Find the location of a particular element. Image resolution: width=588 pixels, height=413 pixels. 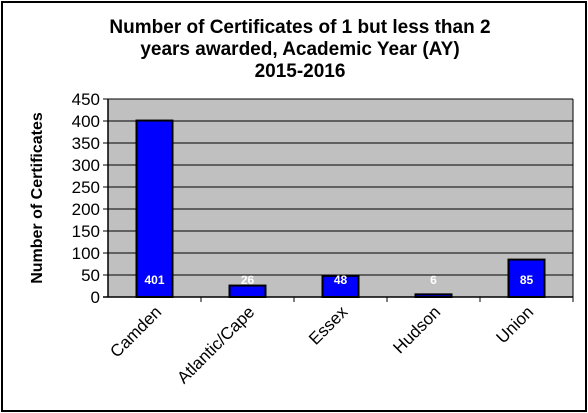

data-label: 401 is located at coordinates (154, 280).